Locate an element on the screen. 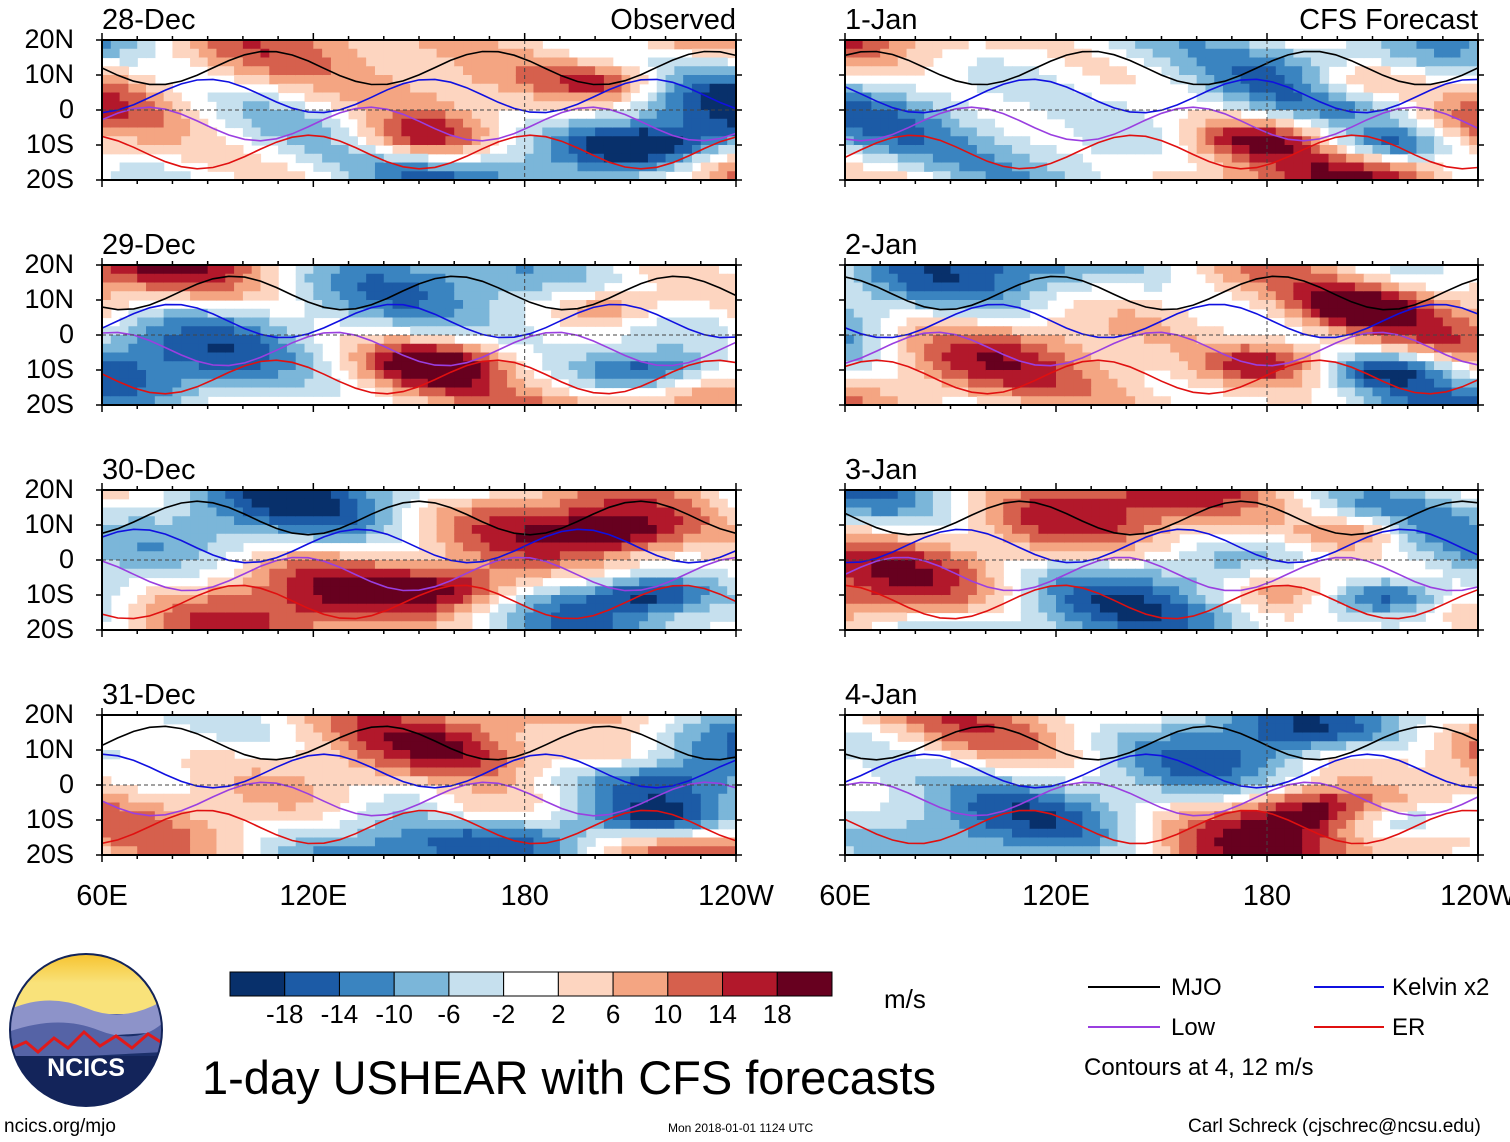  panel-date-label: 2-Jan is located at coordinates (881, 245).